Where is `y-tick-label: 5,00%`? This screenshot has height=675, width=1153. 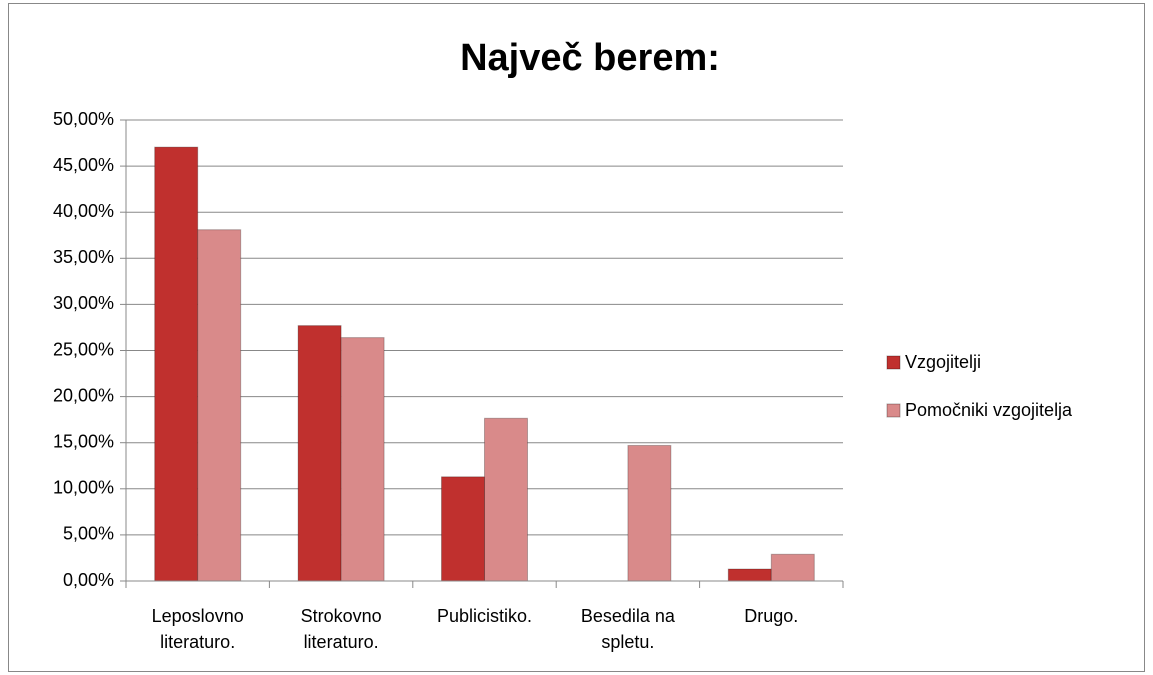
y-tick-label: 5,00% is located at coordinates (88, 534).